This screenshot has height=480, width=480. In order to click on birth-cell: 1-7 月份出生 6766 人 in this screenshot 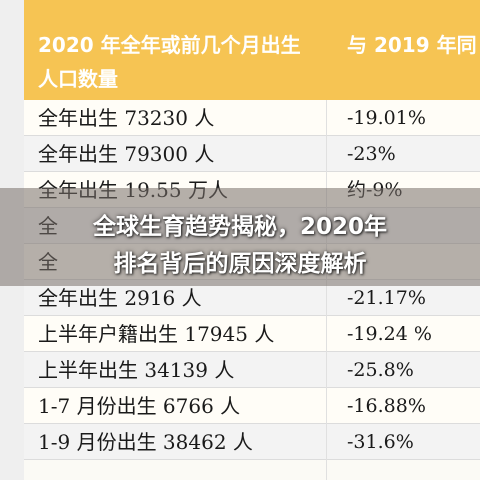, I will do `click(139, 406)`.